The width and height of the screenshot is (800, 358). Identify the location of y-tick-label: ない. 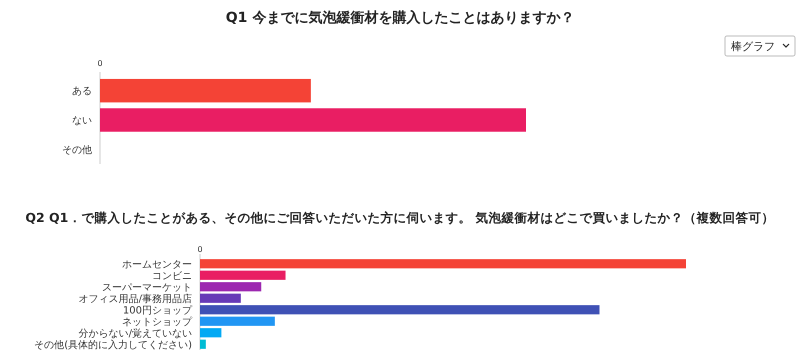
(82, 121).